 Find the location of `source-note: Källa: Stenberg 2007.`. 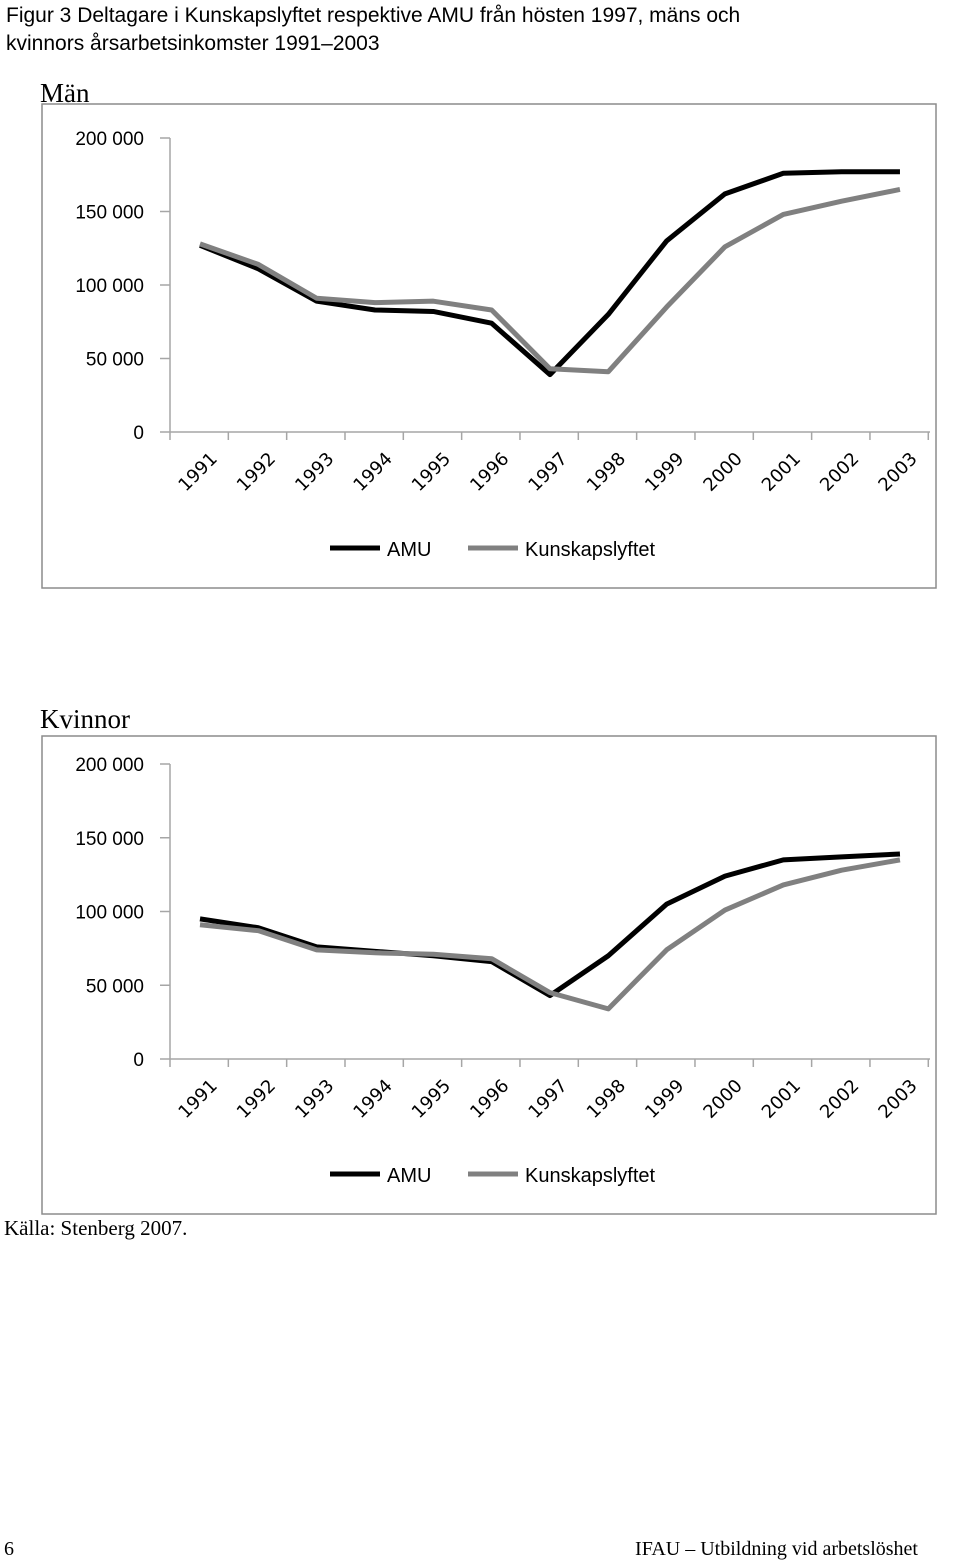

source-note: Källa: Stenberg 2007. is located at coordinates (96, 1228).